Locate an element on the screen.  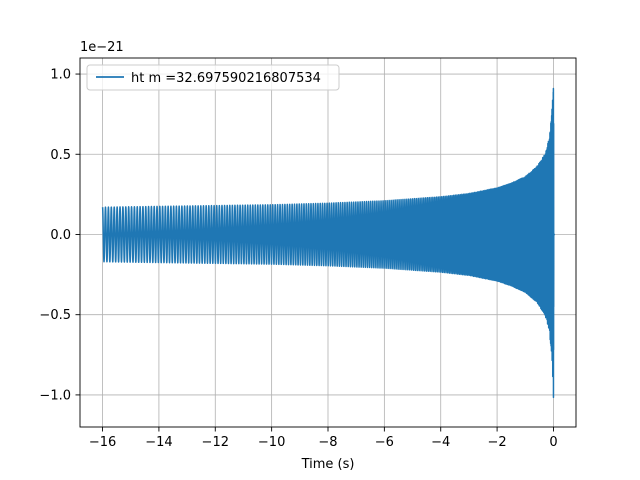
x-tick-label: −14 is located at coordinates (158, 442).